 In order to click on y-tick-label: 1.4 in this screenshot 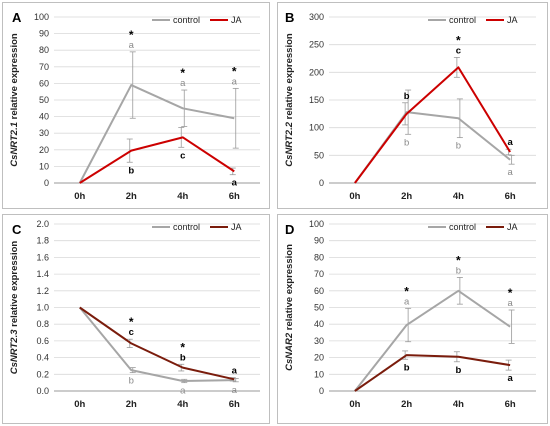, I will do `click(42, 274)`.